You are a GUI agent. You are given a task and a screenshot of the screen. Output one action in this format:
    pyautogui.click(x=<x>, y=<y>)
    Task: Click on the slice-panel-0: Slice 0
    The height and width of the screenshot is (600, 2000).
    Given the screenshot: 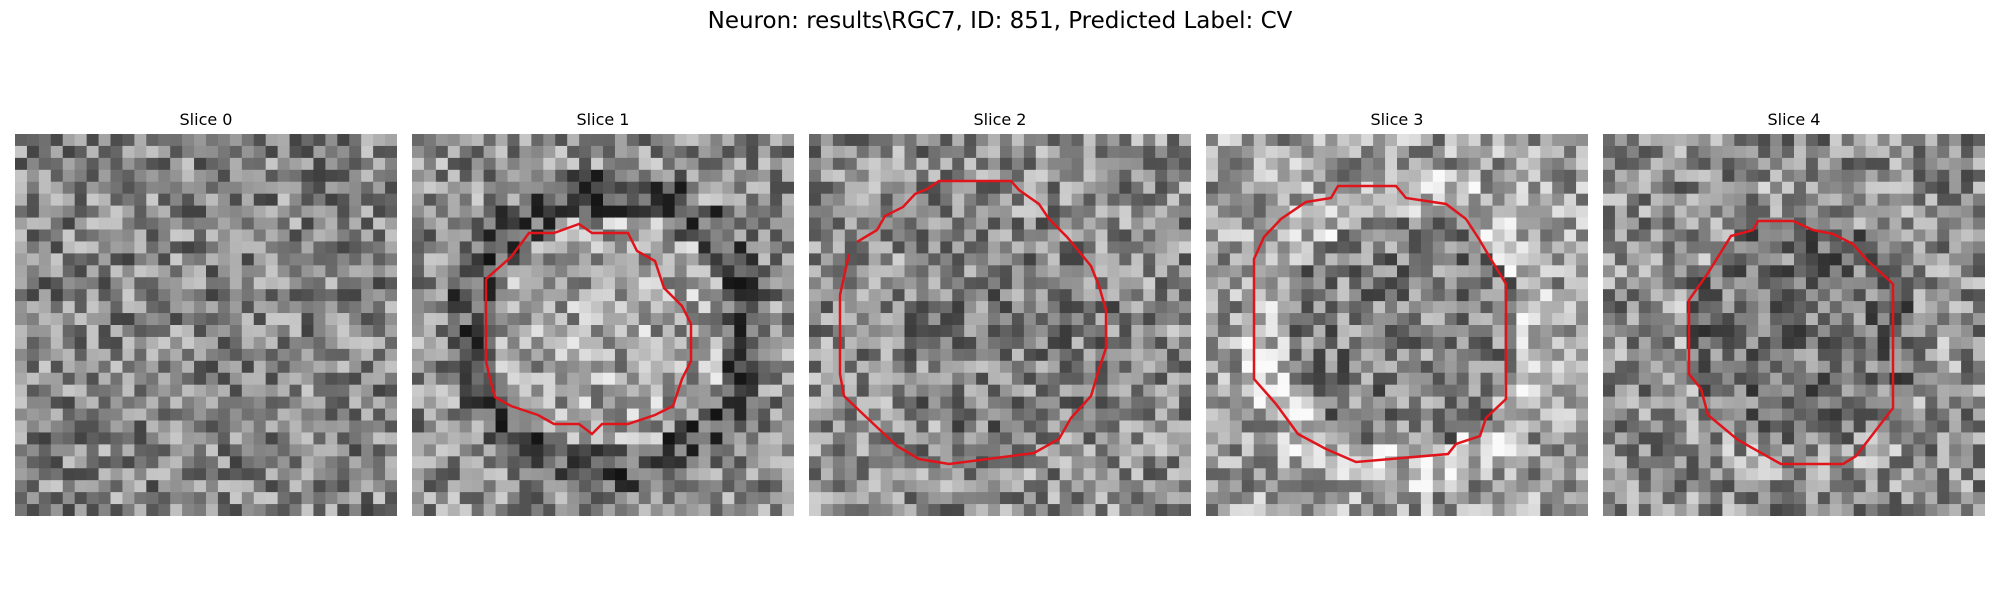 What is the action you would take?
    pyautogui.click(x=206, y=312)
    